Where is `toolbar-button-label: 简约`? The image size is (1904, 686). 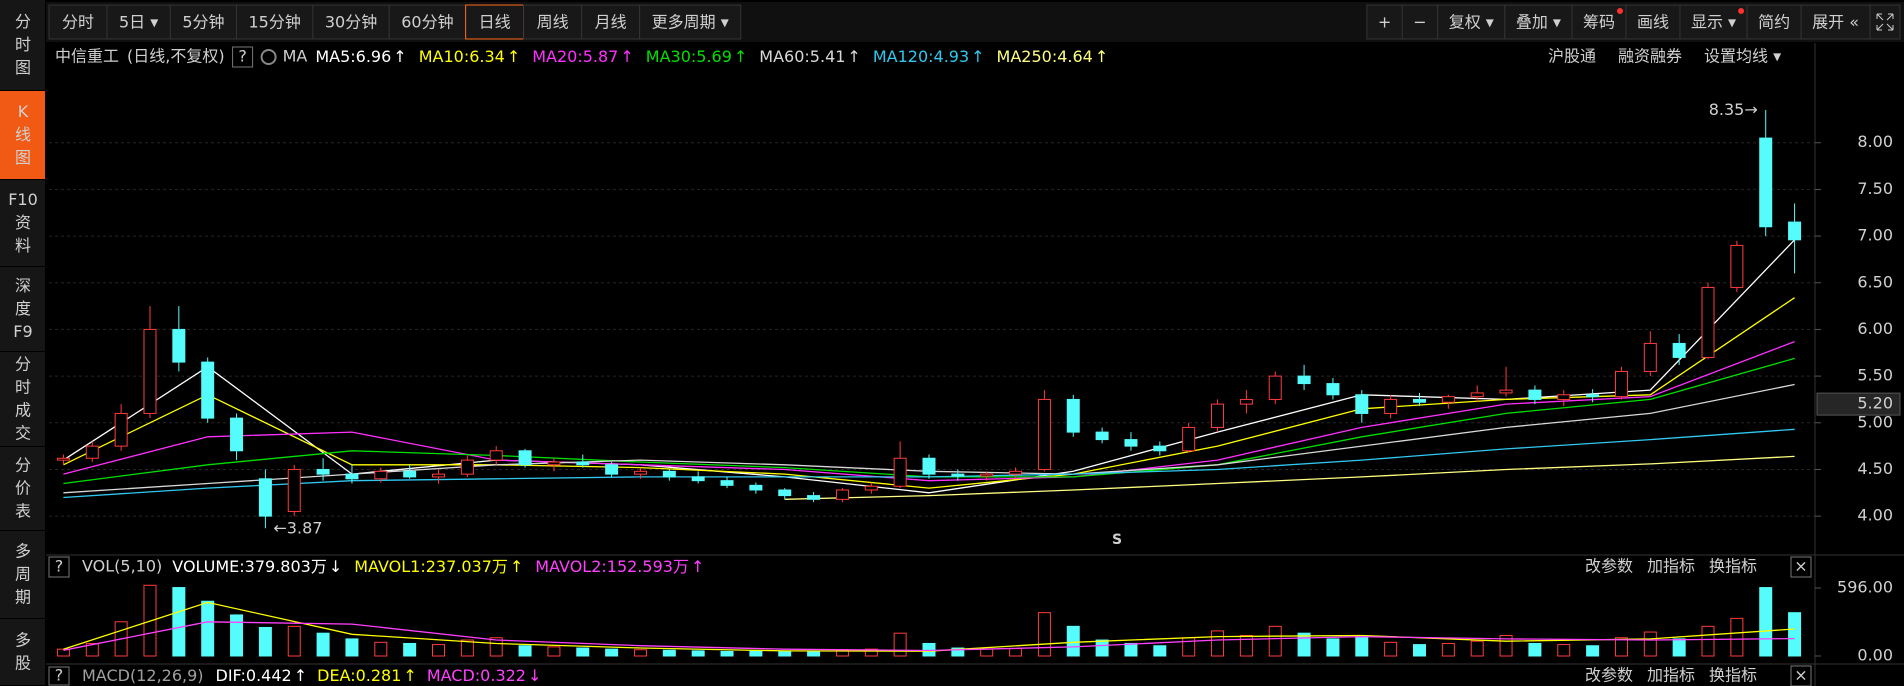 toolbar-button-label: 简约 is located at coordinates (1774, 22).